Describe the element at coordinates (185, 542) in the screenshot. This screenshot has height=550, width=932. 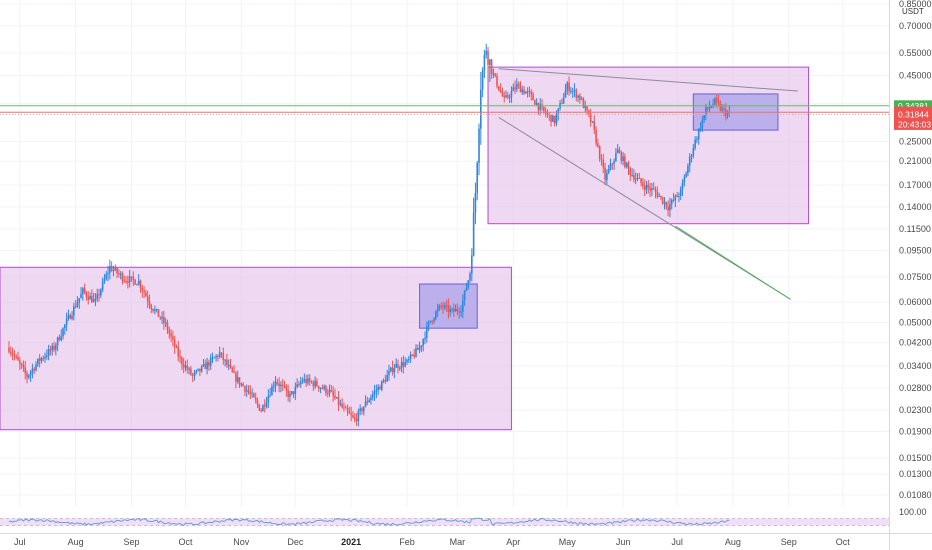
I see `x-tick-label: Oct` at that location.